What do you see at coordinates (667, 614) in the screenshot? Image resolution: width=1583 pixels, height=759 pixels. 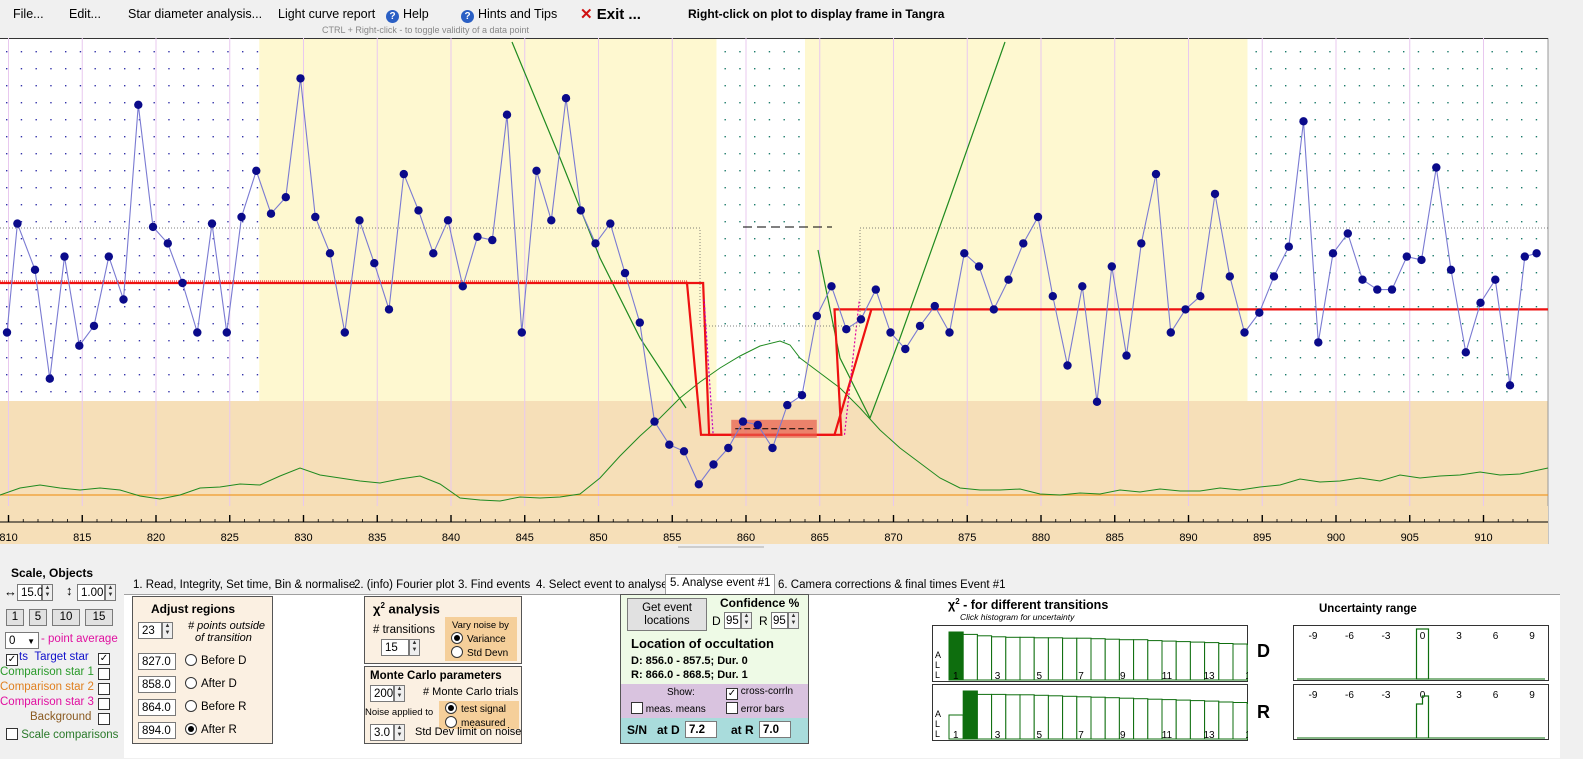 I see `get-event-locations-button: Get event locations` at bounding box center [667, 614].